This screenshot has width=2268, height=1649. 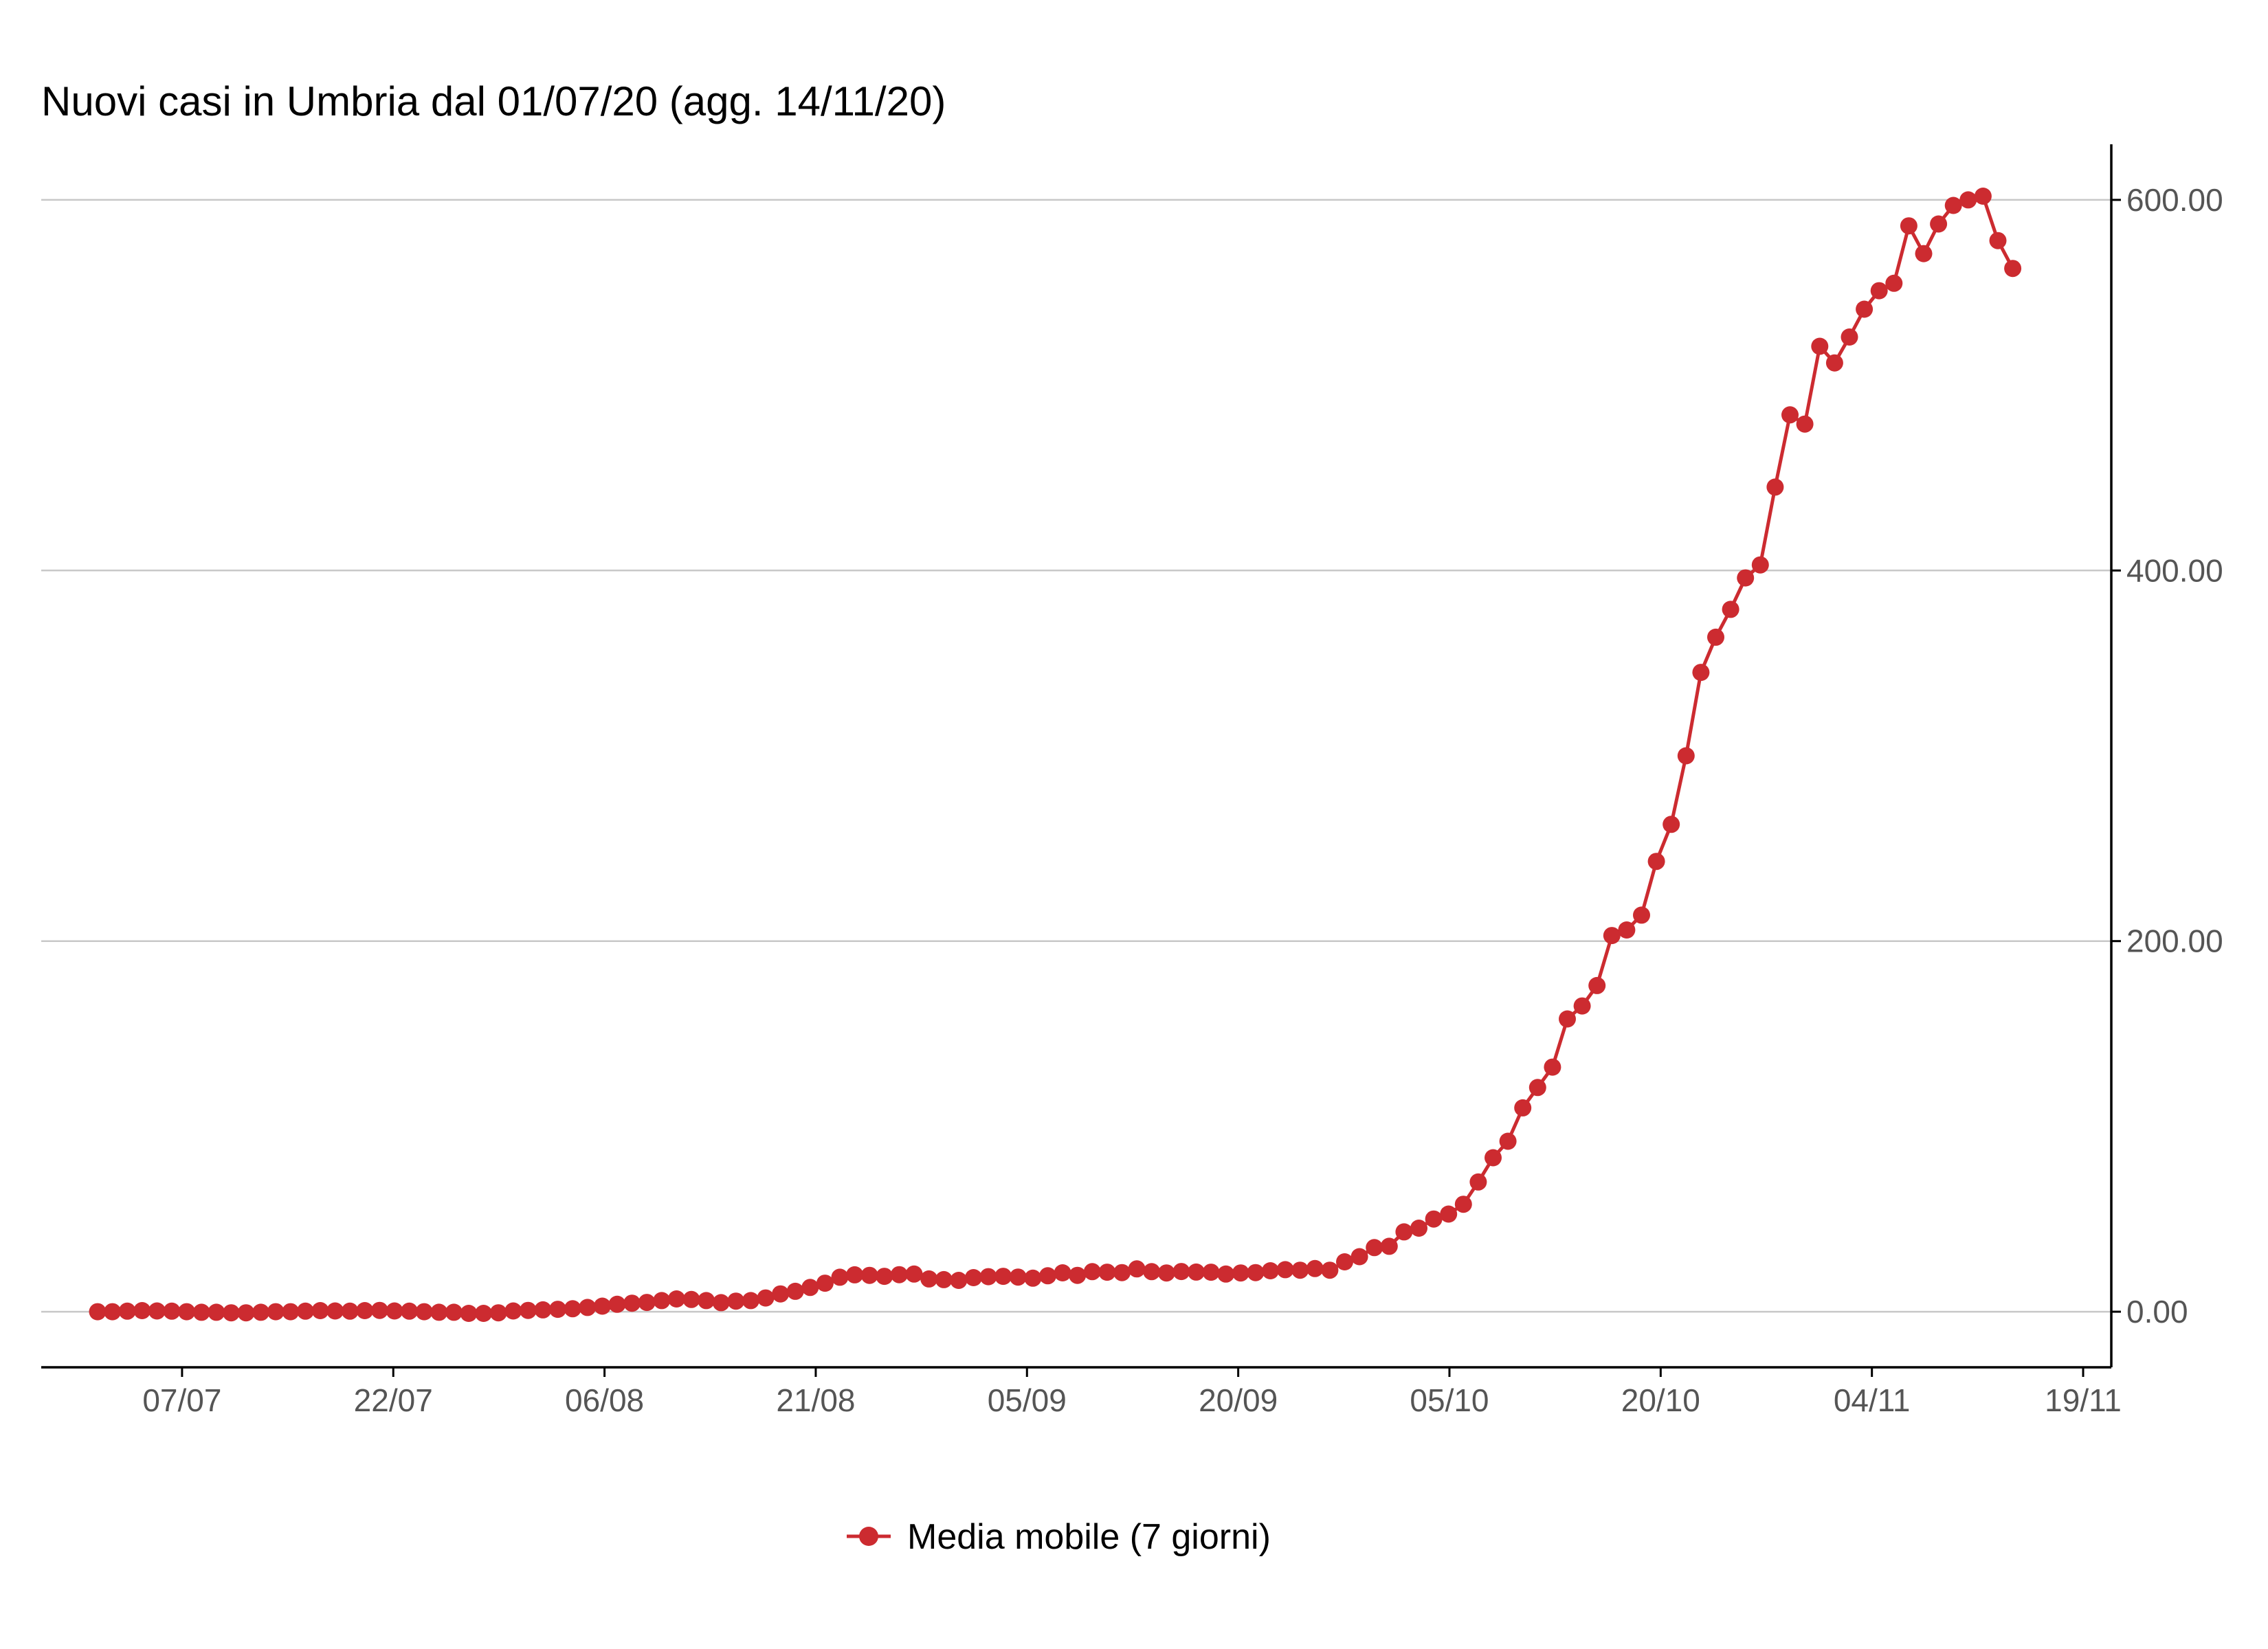 What do you see at coordinates (1238, 1400) in the screenshot?
I see `x-tick-label: 20/09` at bounding box center [1238, 1400].